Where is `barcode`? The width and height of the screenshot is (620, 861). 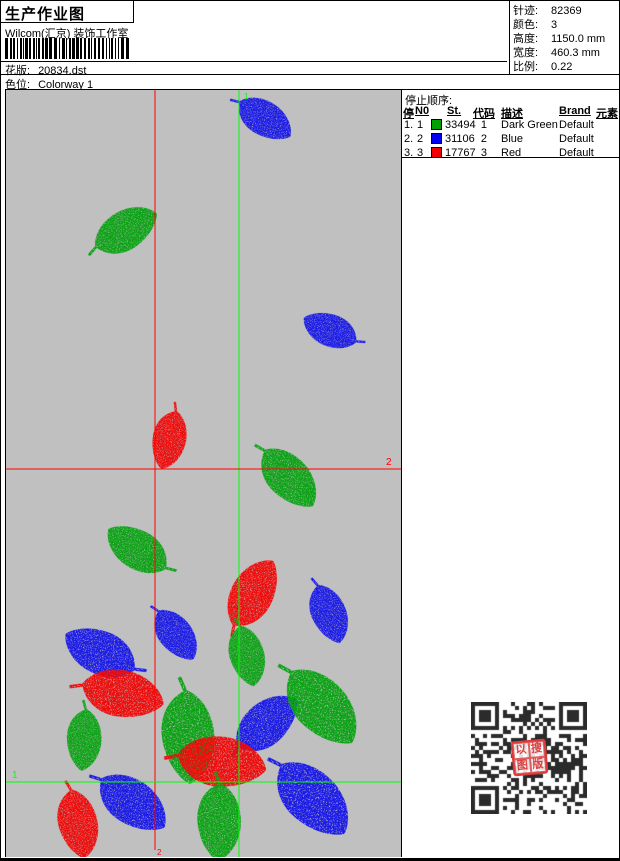 barcode is located at coordinates (68, 48).